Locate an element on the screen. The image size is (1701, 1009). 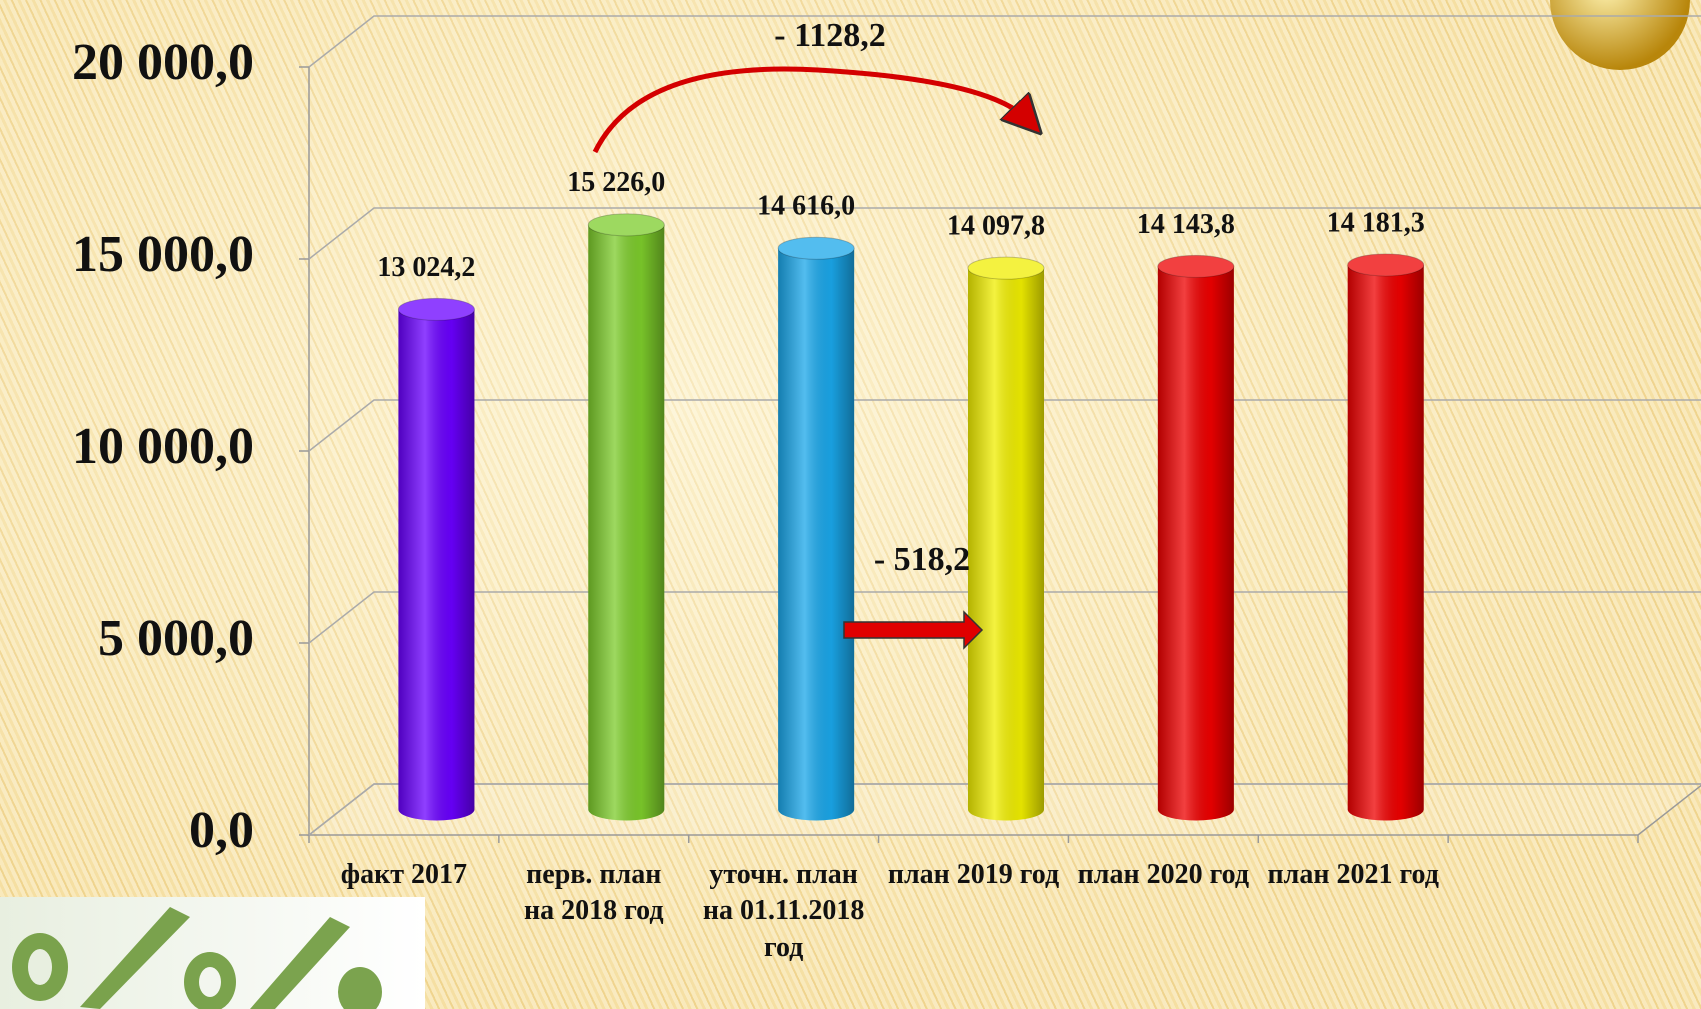
y-tick-label: 15 000,0 is located at coordinates (163, 254).